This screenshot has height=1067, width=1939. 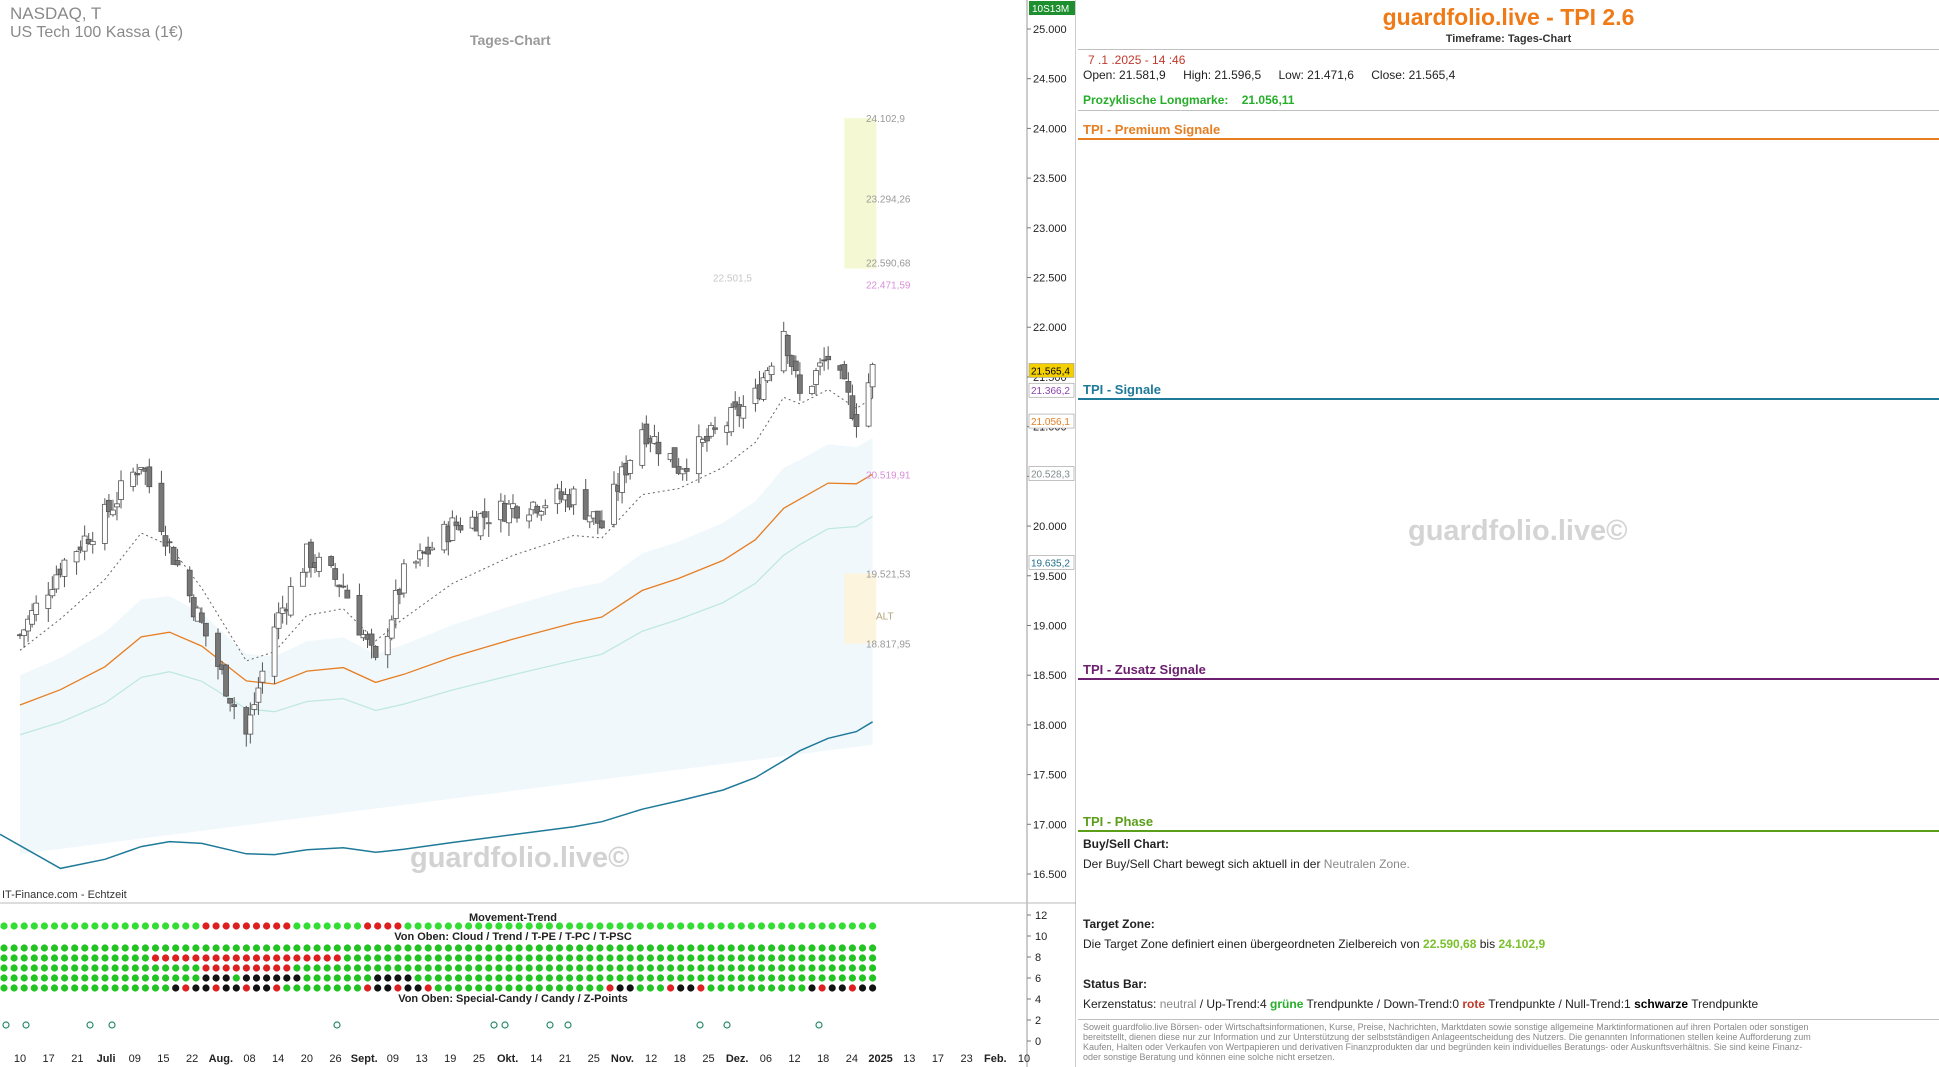 I want to click on status-down-word: rote, so click(x=1474, y=1004).